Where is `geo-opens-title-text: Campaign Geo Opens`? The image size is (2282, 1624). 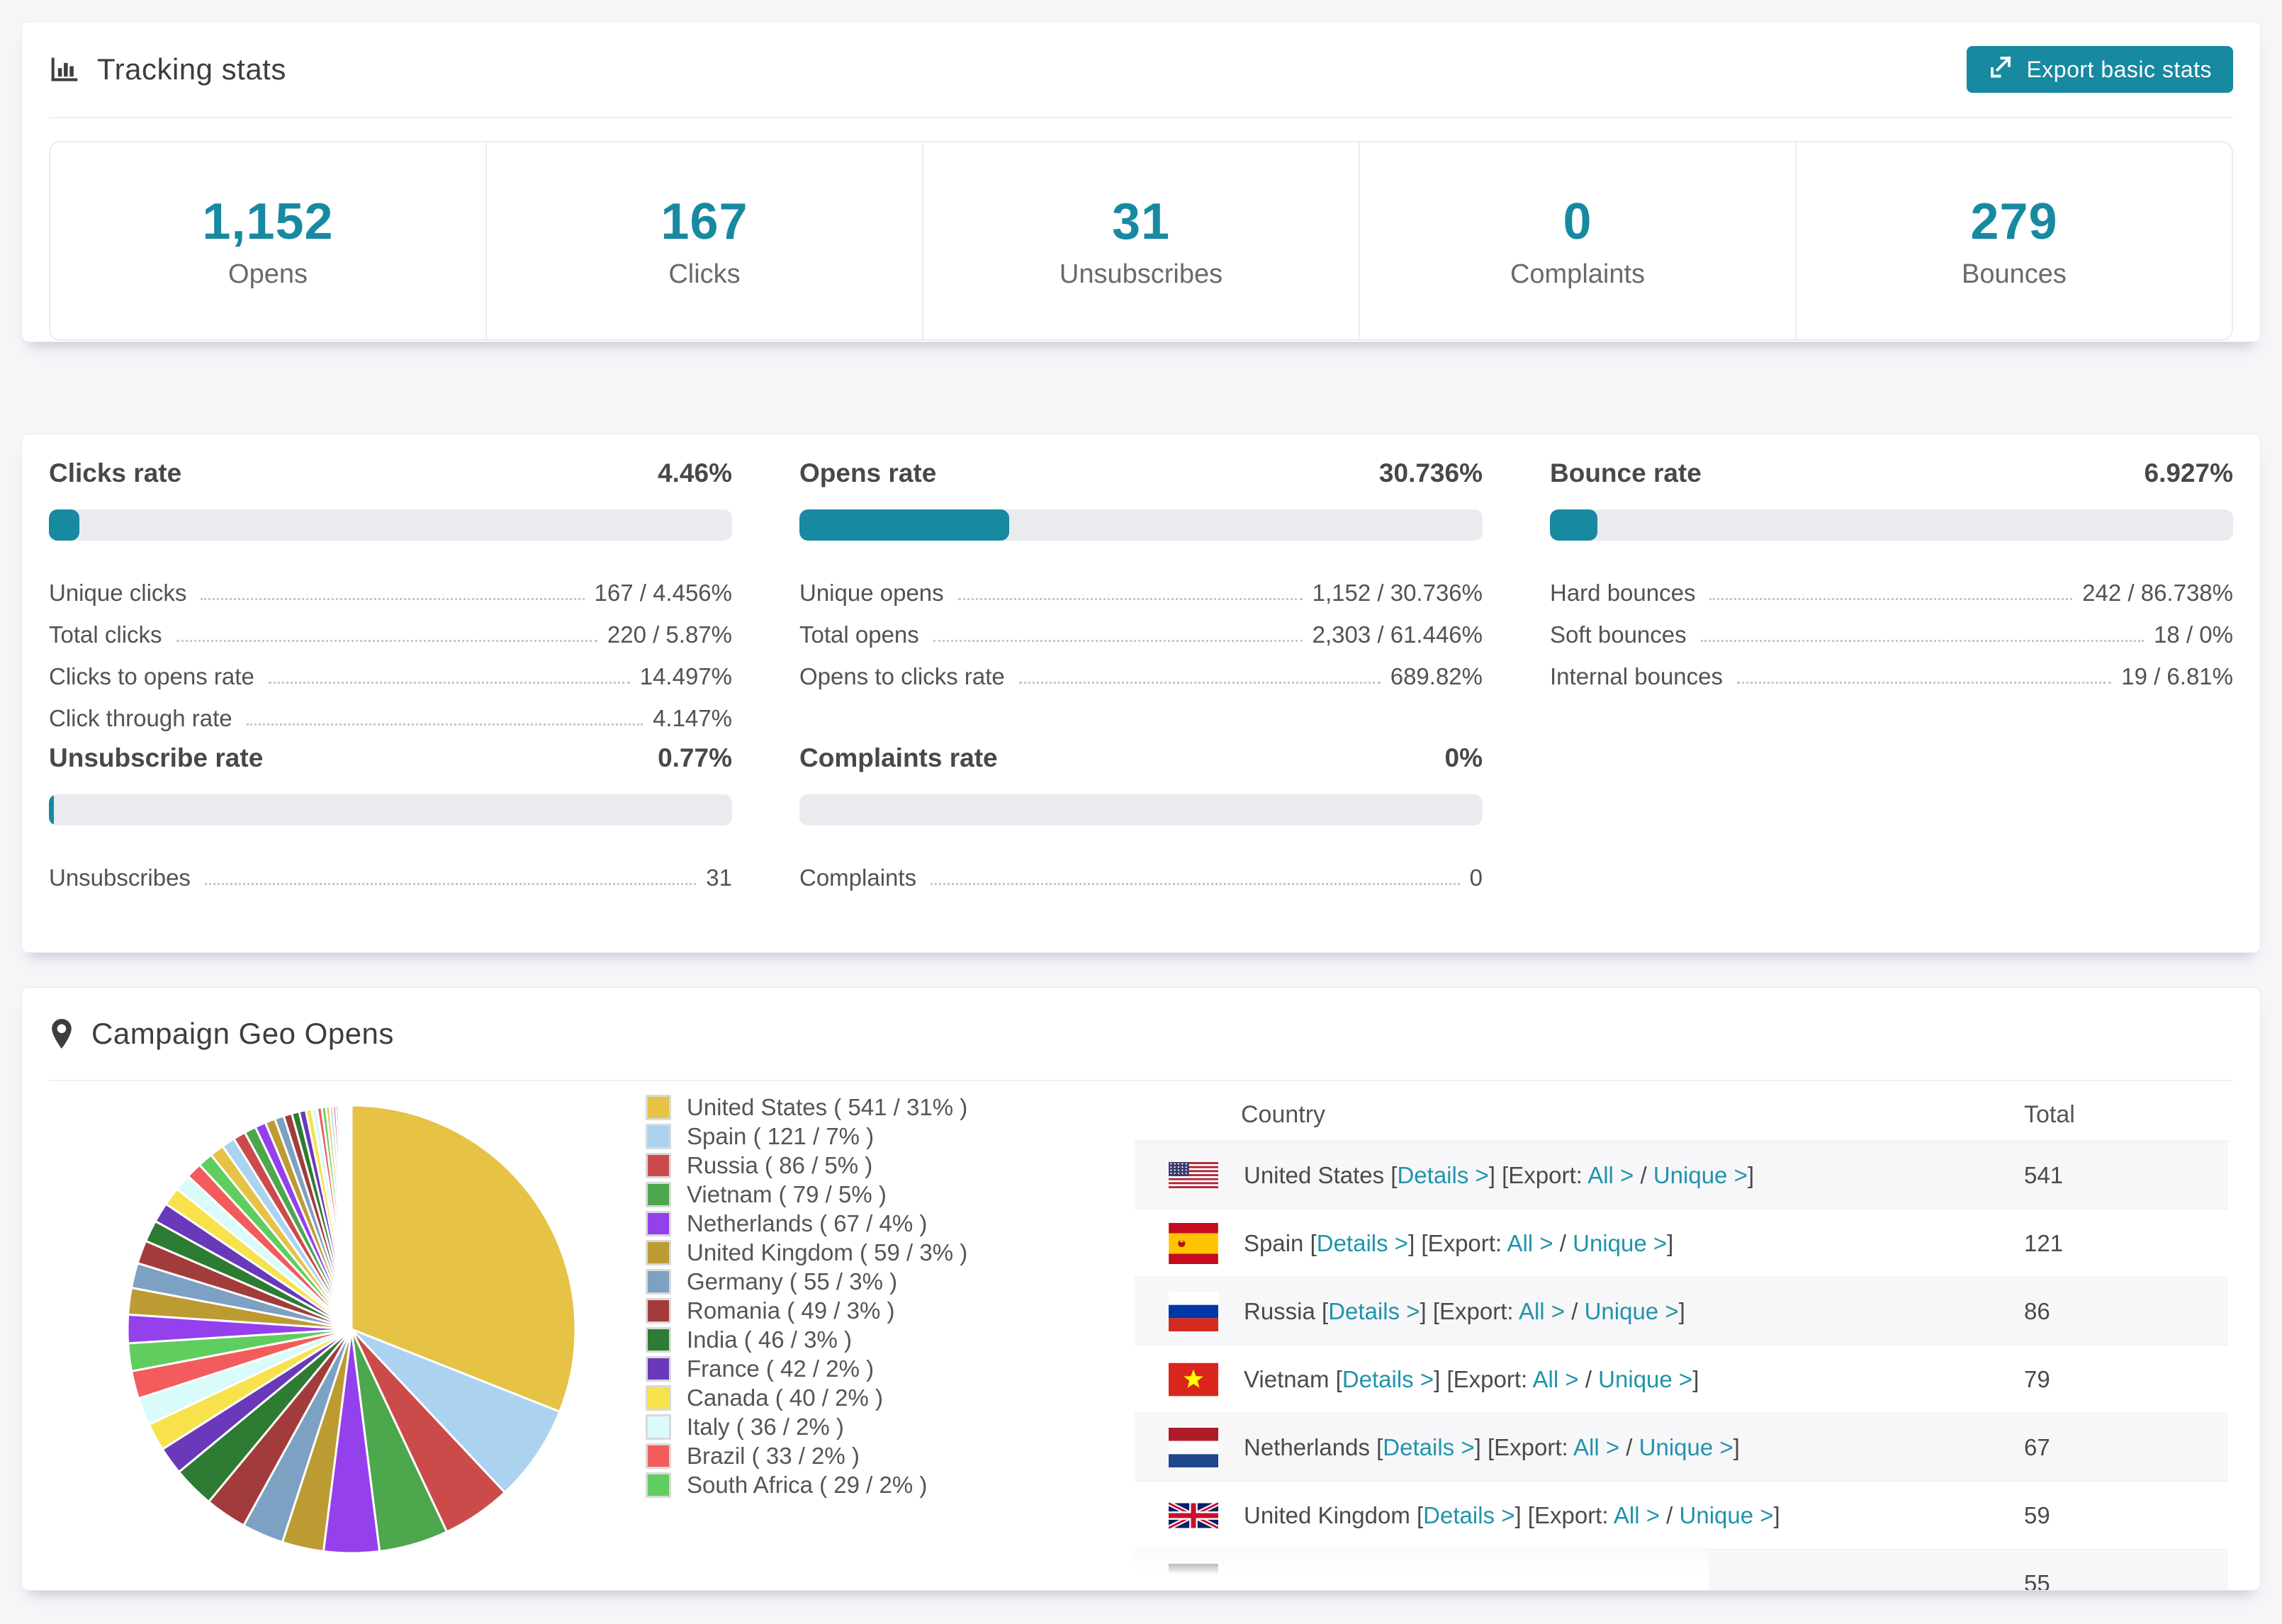 geo-opens-title-text: Campaign Geo Opens is located at coordinates (243, 1033).